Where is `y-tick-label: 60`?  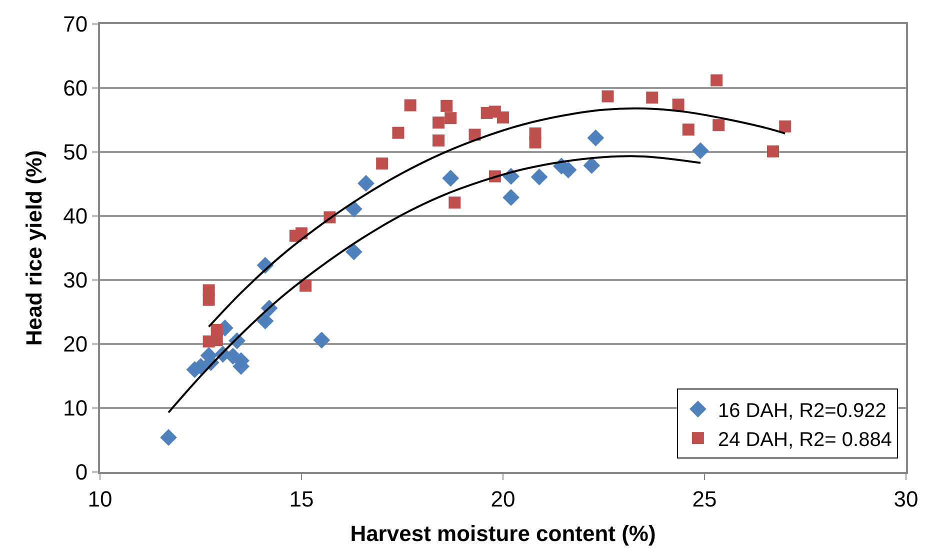
y-tick-label: 60 is located at coordinates (75, 88).